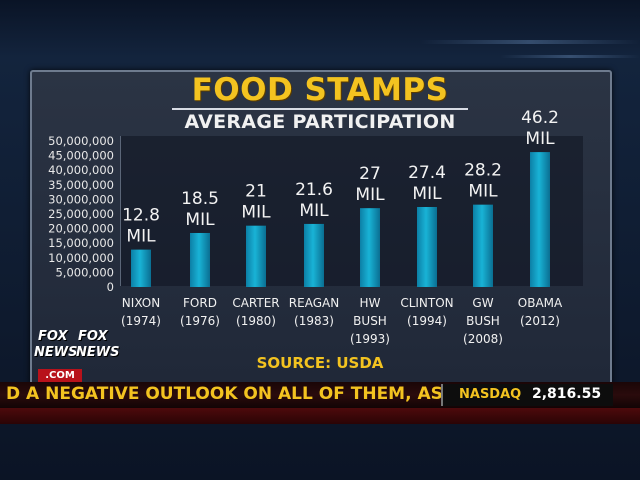 The width and height of the screenshot is (640, 480). I want to click on category-label: (1974), so click(141, 321).